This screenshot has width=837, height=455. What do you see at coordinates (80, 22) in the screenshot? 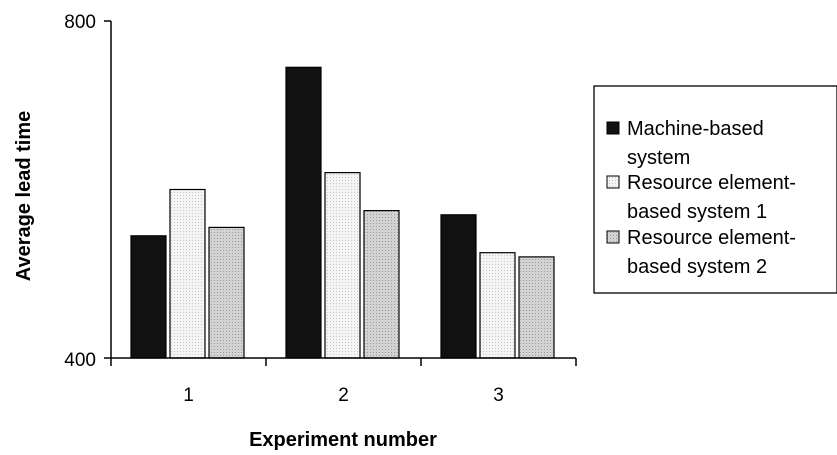
I see `y-tick-label-800: 800` at bounding box center [80, 22].